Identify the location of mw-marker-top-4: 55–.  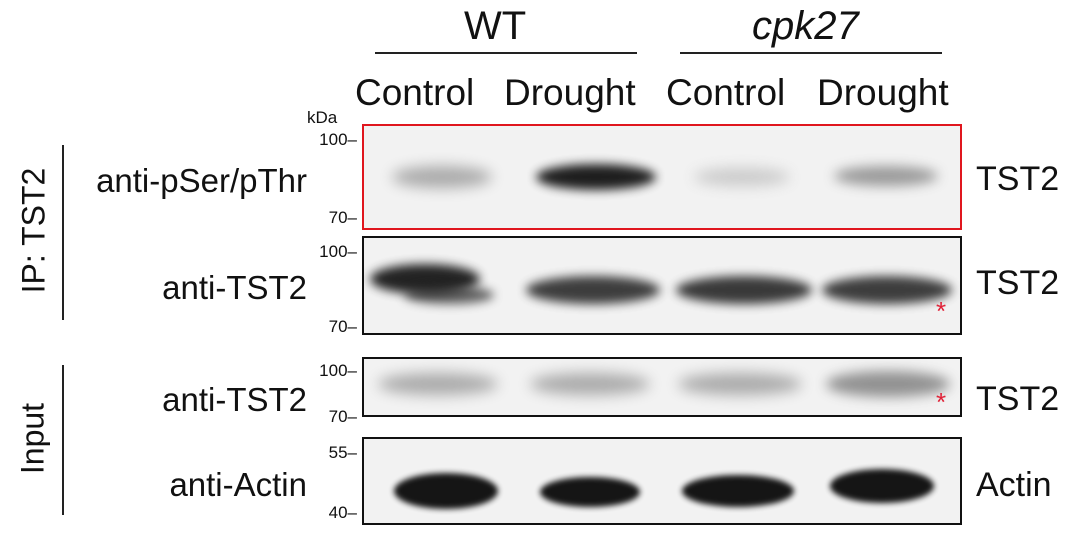
(342, 452).